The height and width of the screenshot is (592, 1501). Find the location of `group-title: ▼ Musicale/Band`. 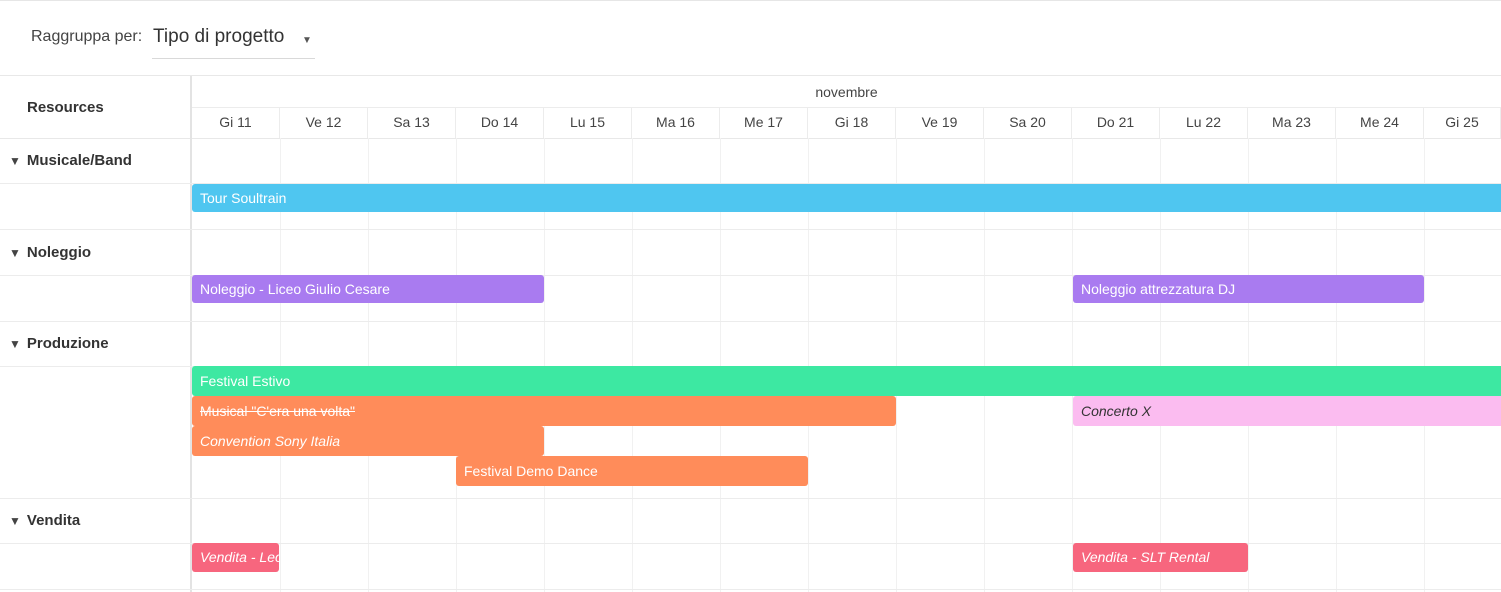

group-title: ▼ Musicale/Band is located at coordinates (70, 160).